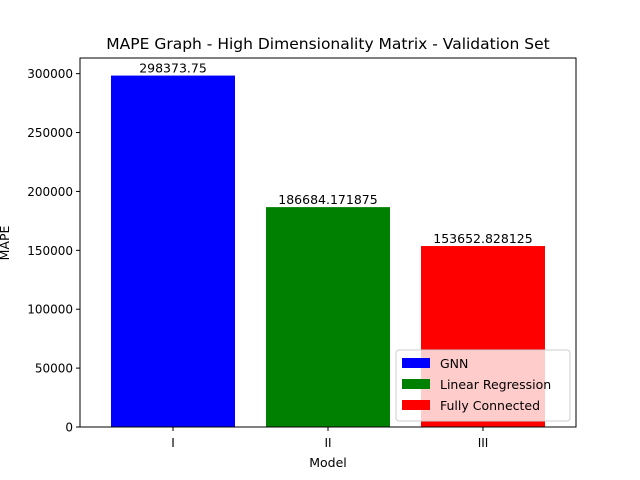  Describe the element at coordinates (69, 428) in the screenshot. I see `y-tick-label: 0` at that location.